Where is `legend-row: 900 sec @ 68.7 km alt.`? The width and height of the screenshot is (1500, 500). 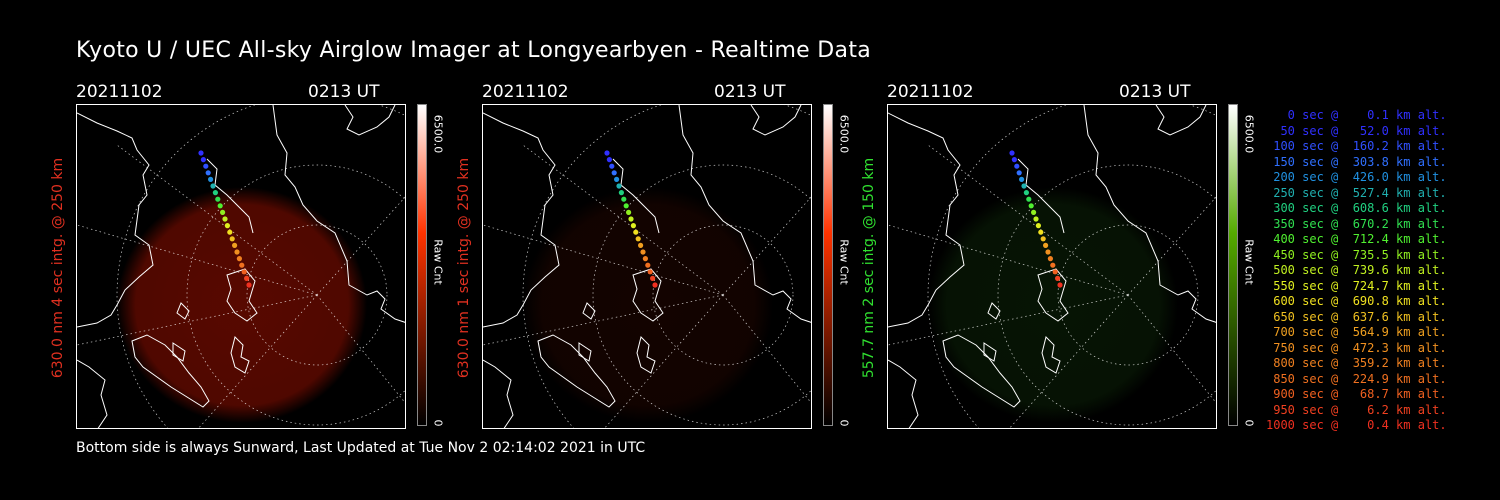 legend-row: 900 sec @ 68.7 km alt. is located at coordinates (1356, 394).